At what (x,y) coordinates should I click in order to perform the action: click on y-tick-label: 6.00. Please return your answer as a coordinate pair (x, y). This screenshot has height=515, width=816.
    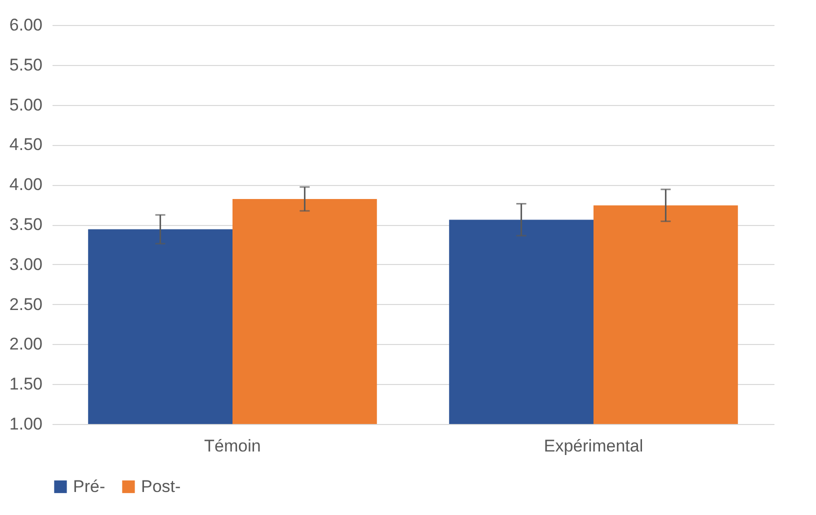
    Looking at the image, I should click on (25, 25).